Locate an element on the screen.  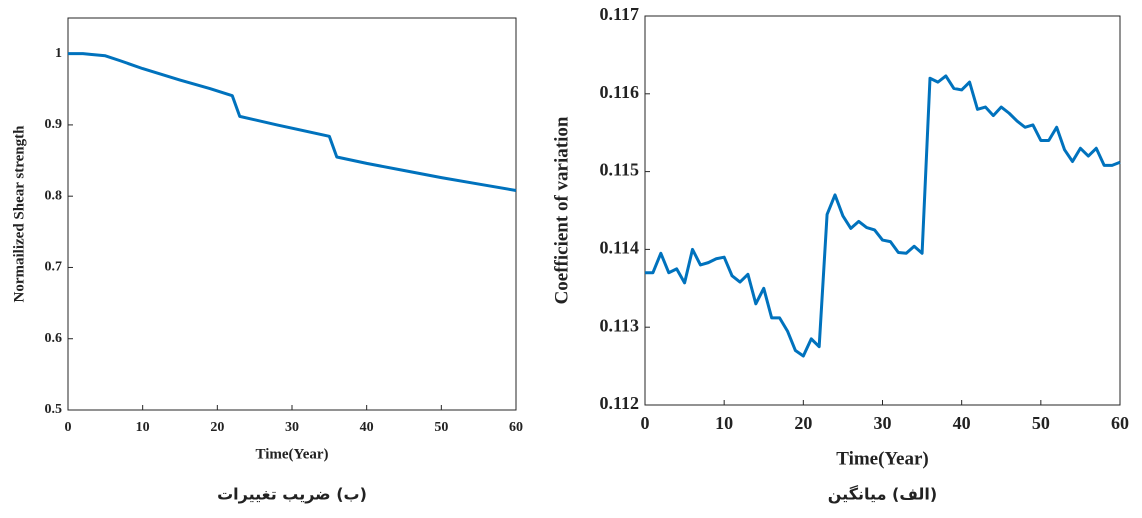
y-tick-label: 0.114 is located at coordinates (619, 248).